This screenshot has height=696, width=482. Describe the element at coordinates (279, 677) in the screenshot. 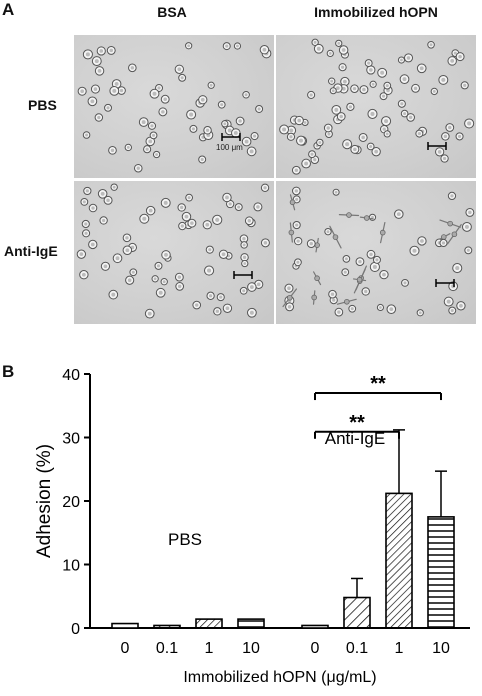

I see `x-axis-label: Immobilized hOPN (μg/mL)` at that location.